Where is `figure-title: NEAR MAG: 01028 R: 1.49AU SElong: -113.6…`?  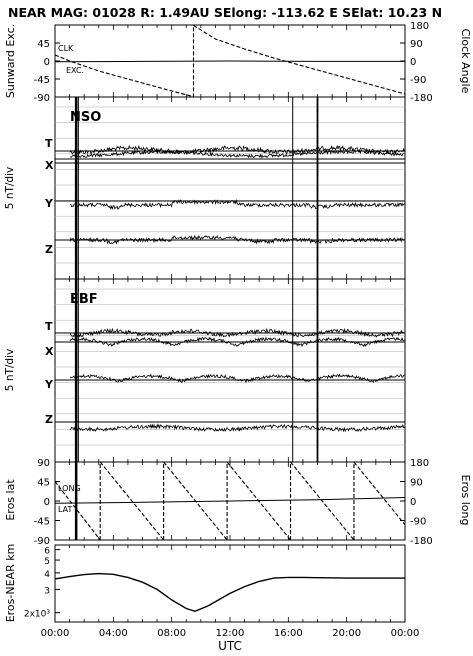 figure-title: NEAR MAG: 01028 R: 1.49AU SElong: -113.6… is located at coordinates (225, 12).